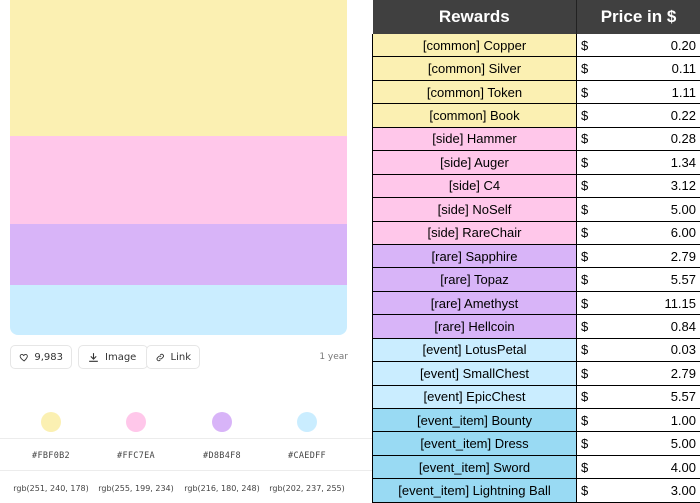 The image size is (700, 503). Describe the element at coordinates (474, 162) in the screenshot. I see `reward-name: [side] Auger` at that location.